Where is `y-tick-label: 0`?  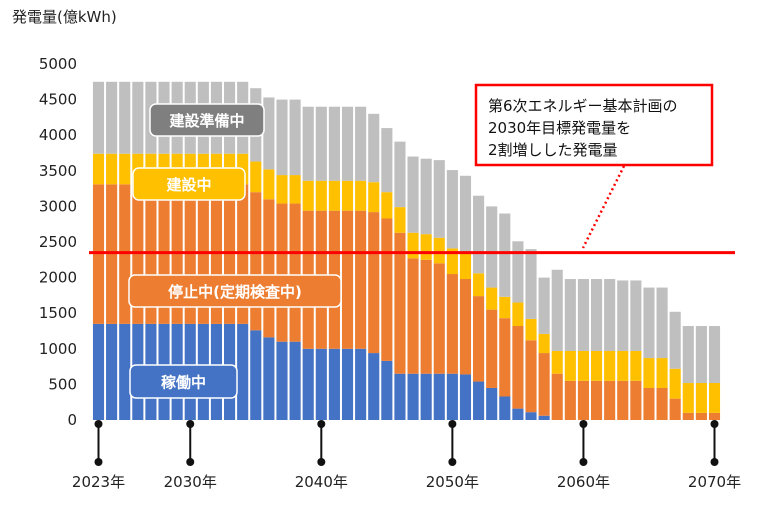
y-tick-label: 0 is located at coordinates (72, 420).